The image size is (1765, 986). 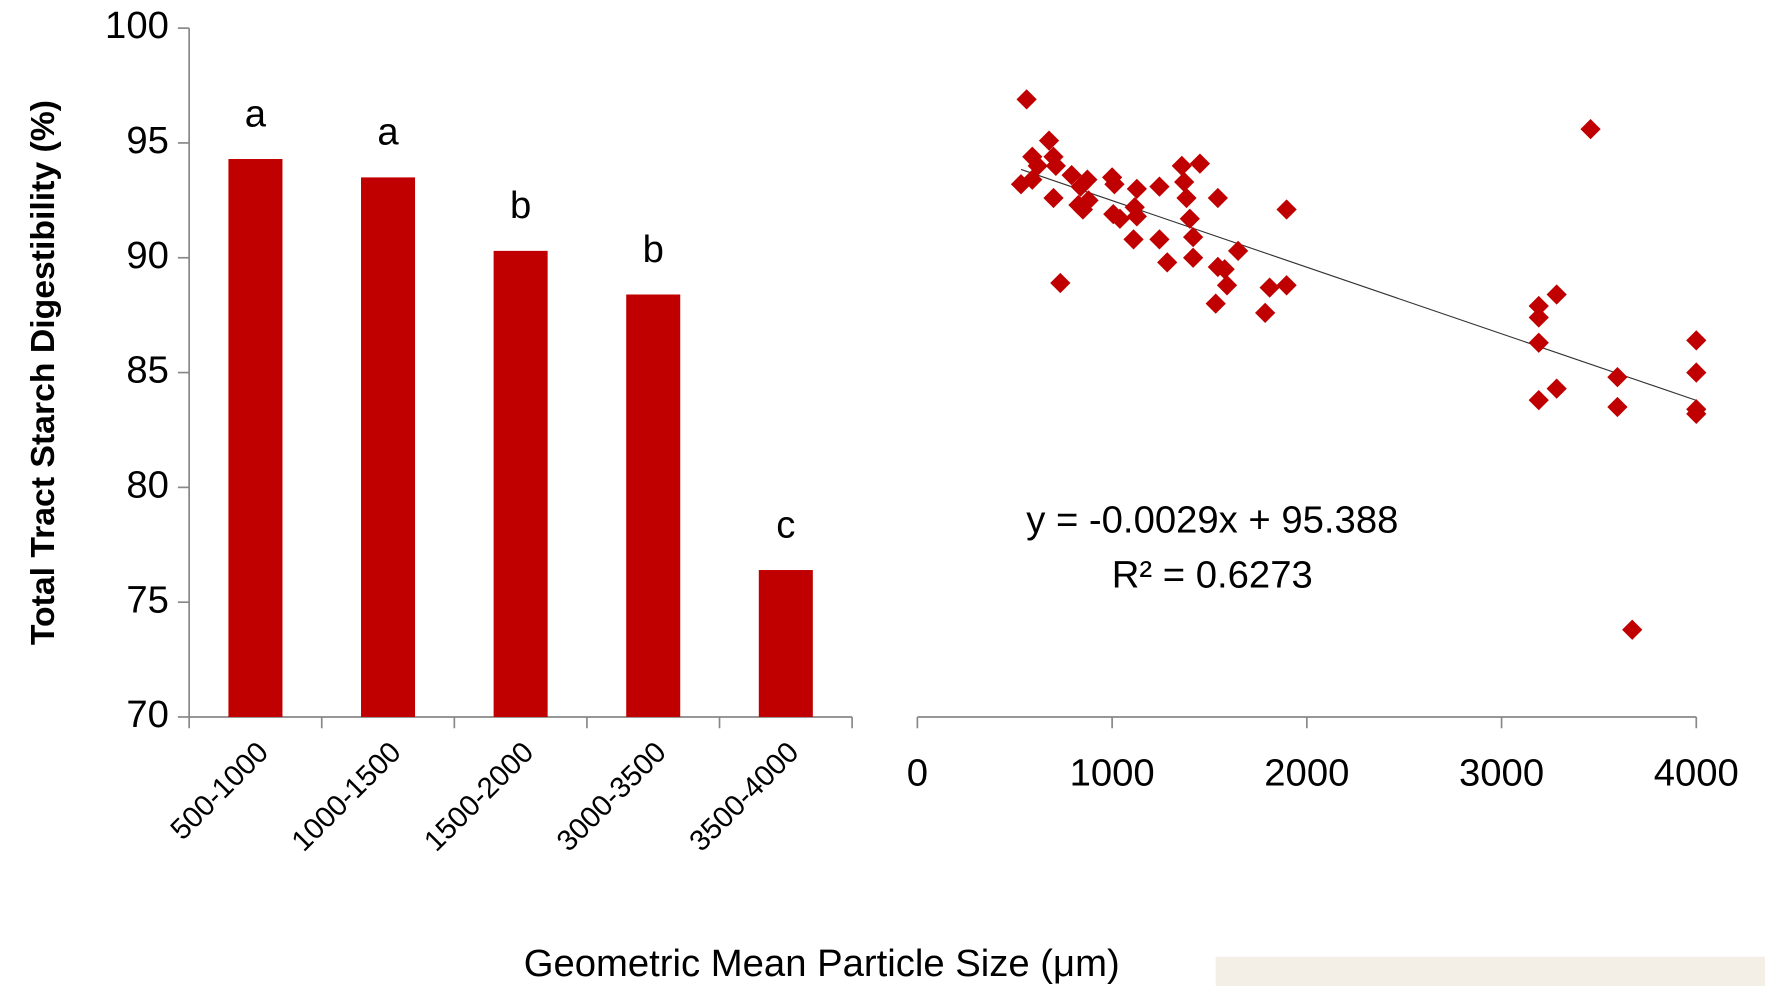 What do you see at coordinates (147, 255) in the screenshot?
I see `y-tick-label: 90` at bounding box center [147, 255].